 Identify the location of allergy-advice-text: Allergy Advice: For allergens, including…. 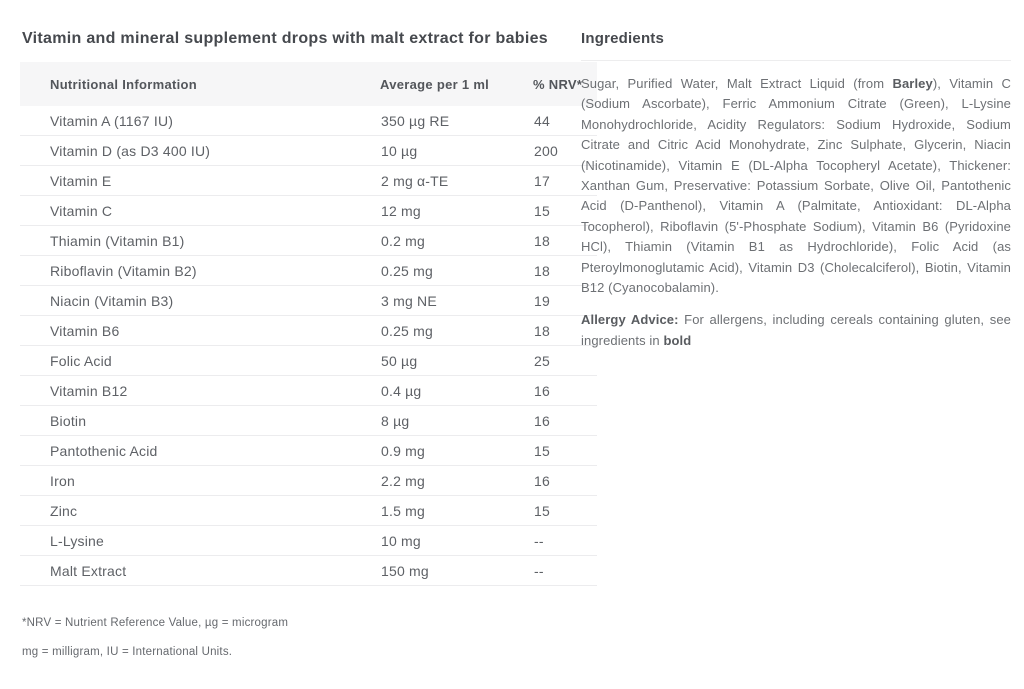
(796, 330).